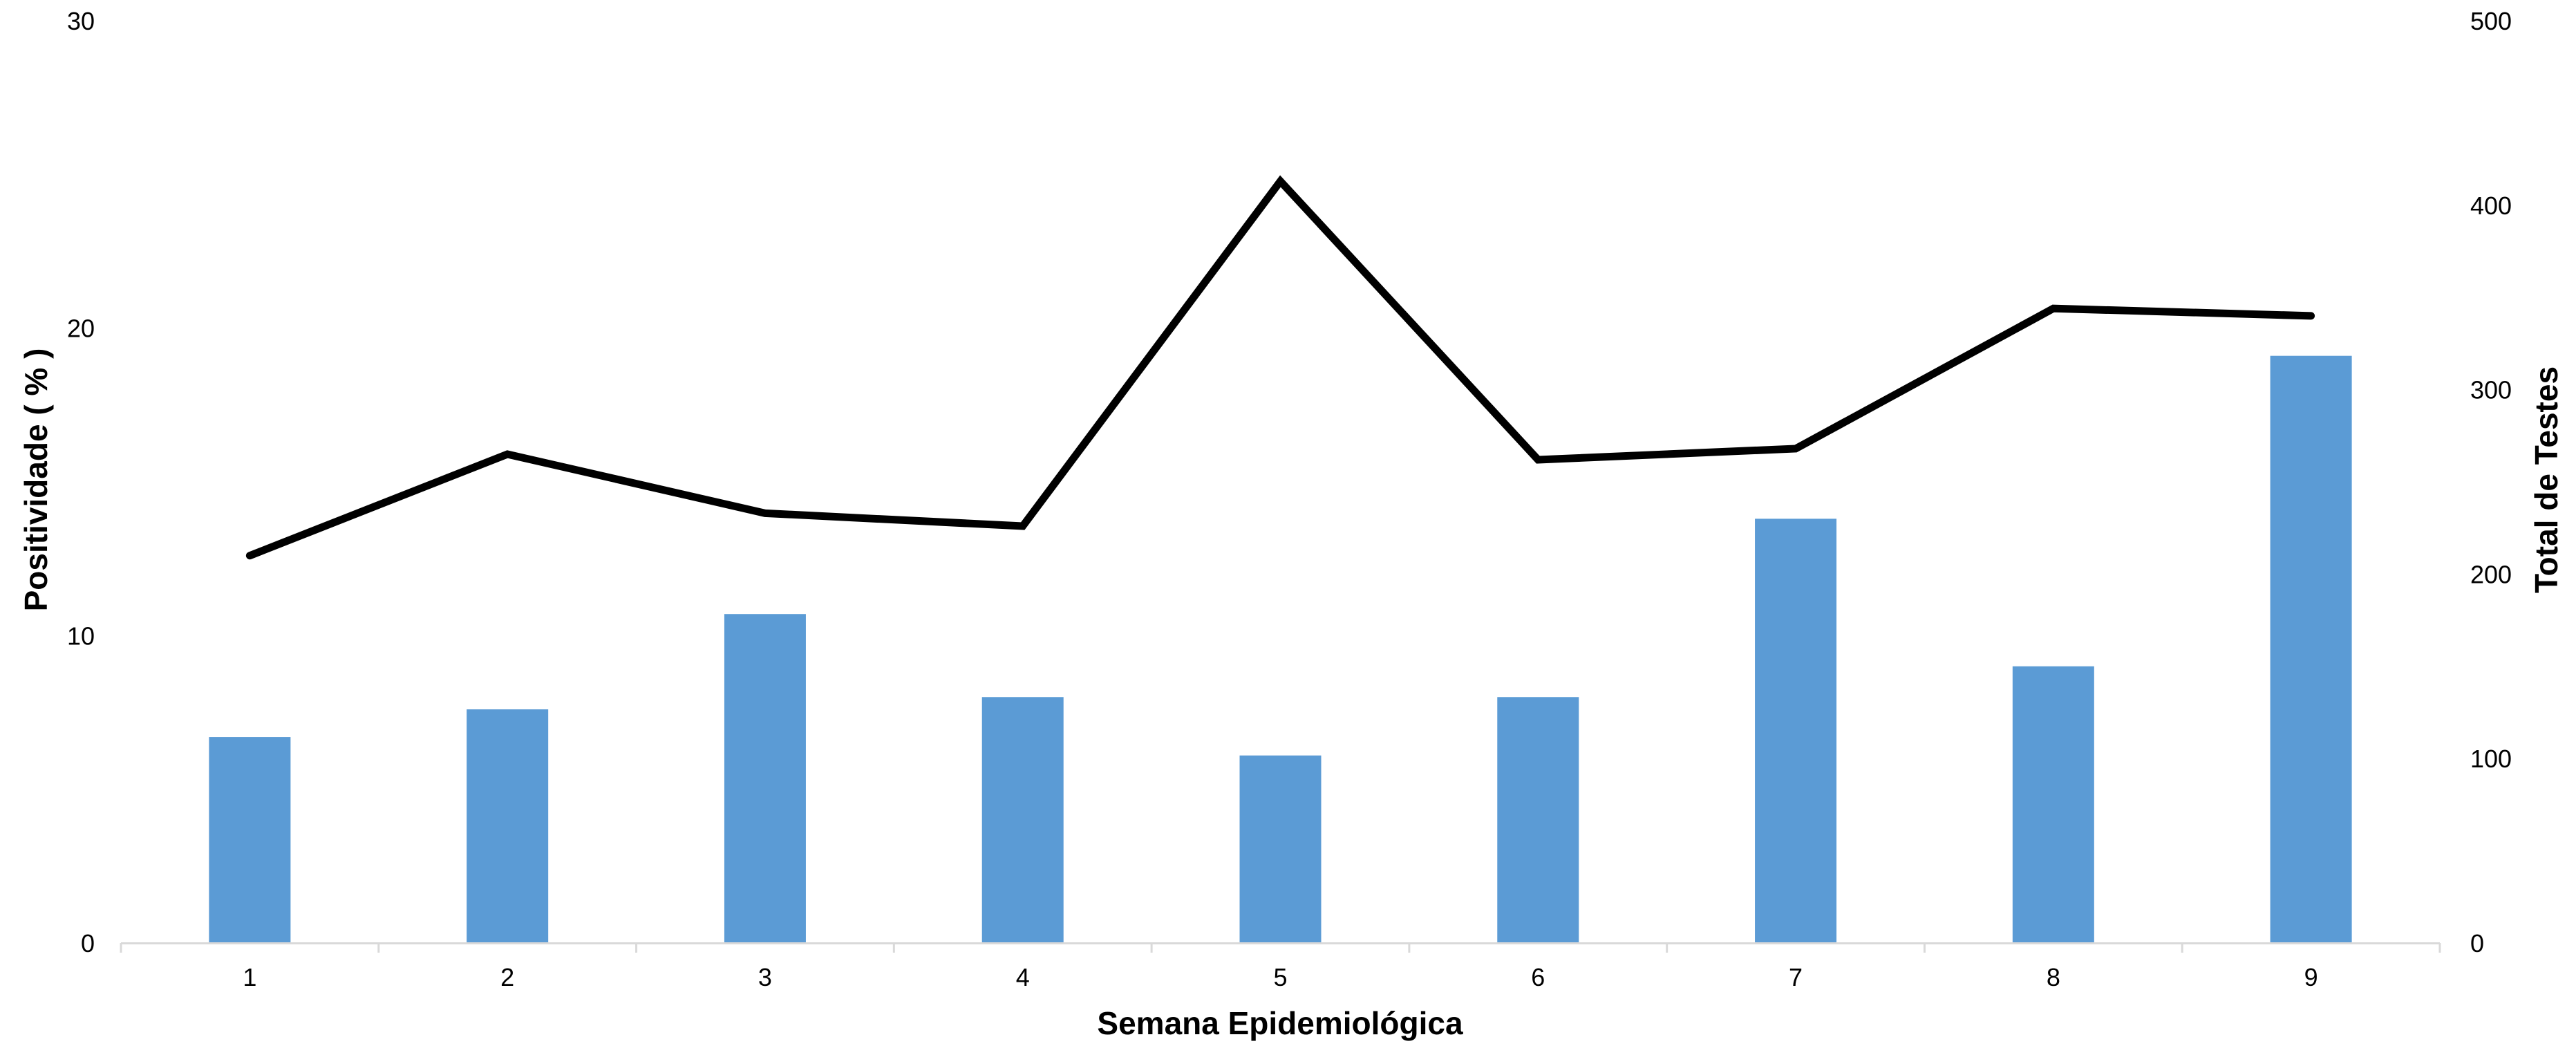  Describe the element at coordinates (1538, 977) in the screenshot. I see `x-tick-label: 6` at that location.